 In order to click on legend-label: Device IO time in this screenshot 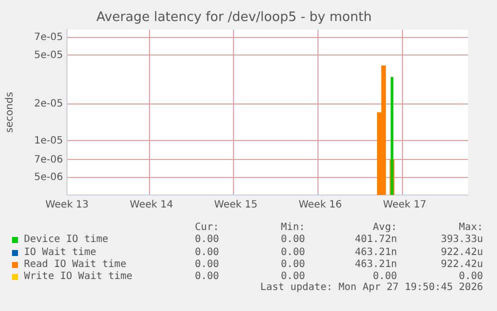, I will do `click(66, 240)`.